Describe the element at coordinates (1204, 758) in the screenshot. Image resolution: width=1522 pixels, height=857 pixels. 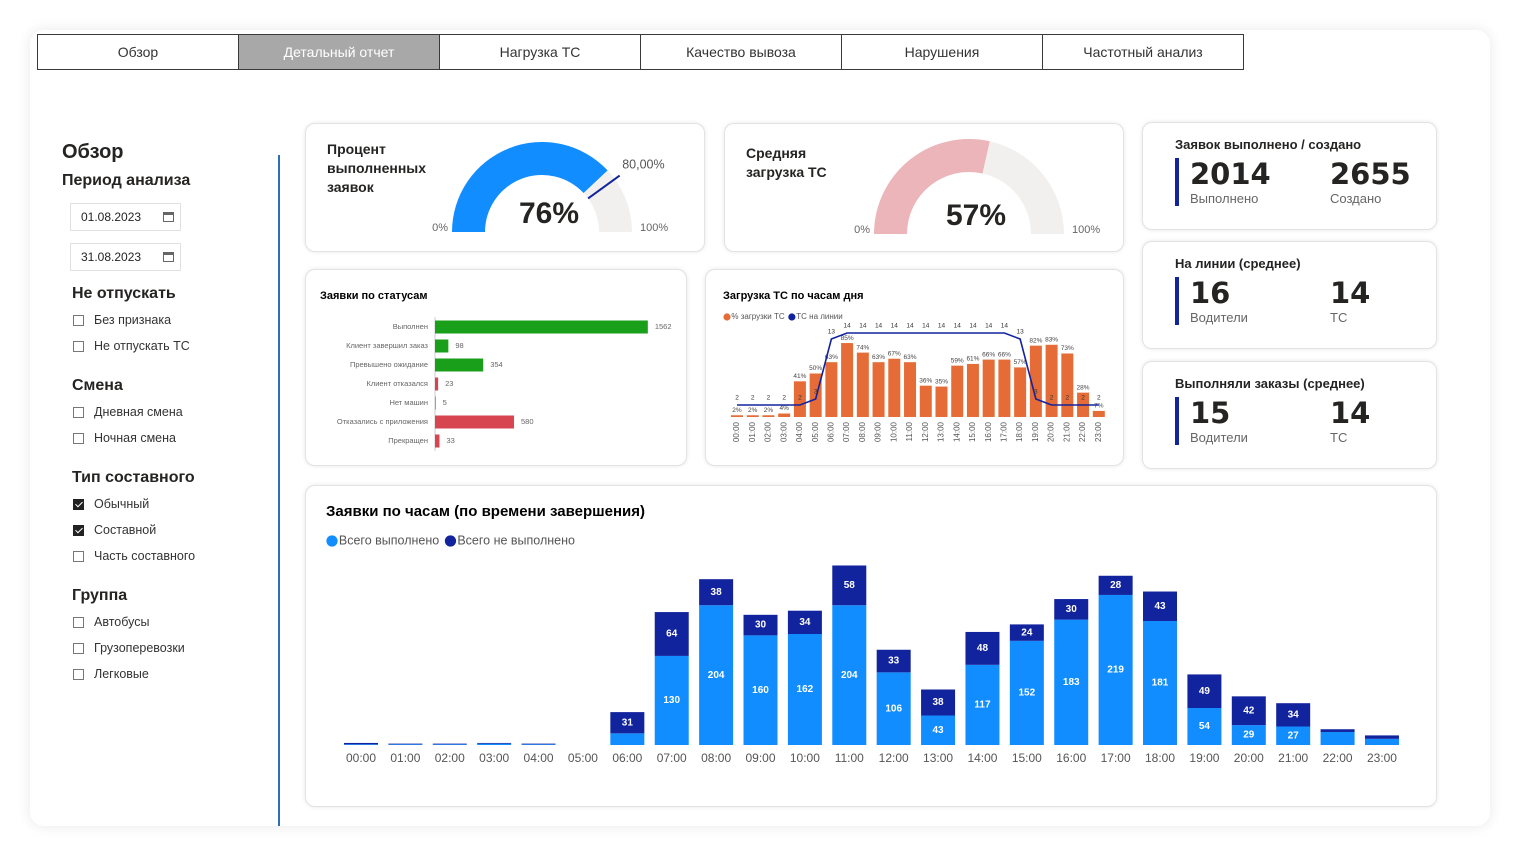
I see `x-tick-label: 19:00` at that location.